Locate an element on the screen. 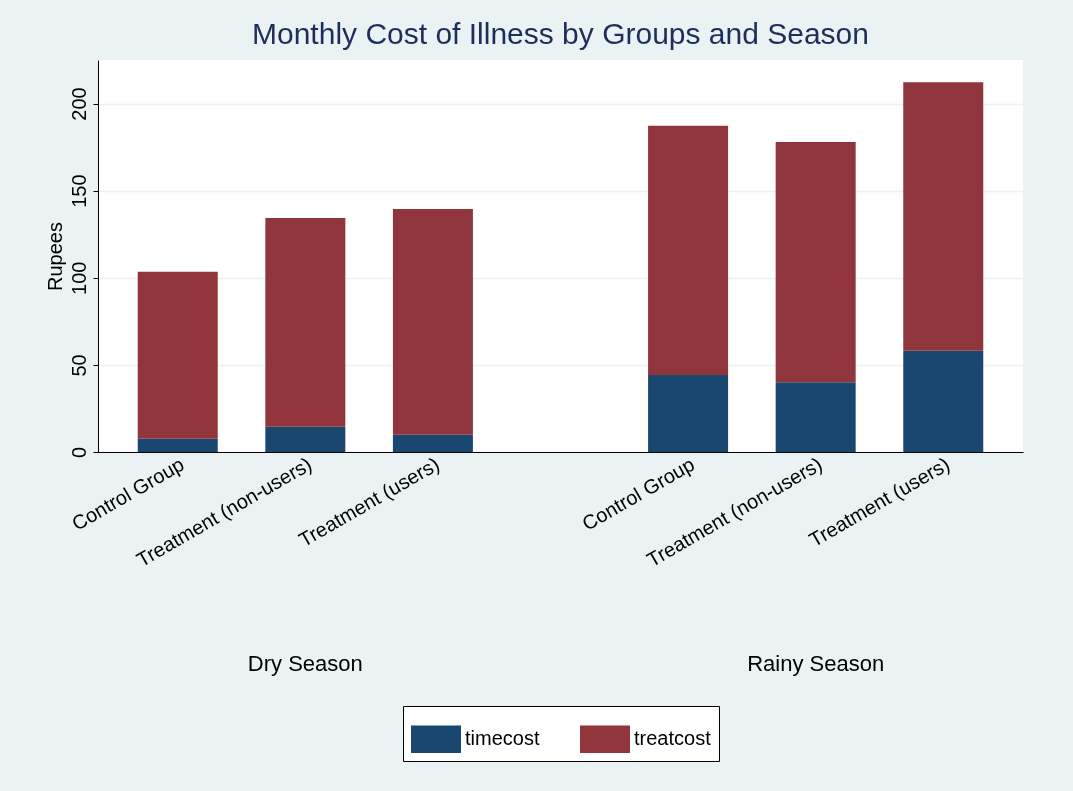 The width and height of the screenshot is (1073, 791). text: Rainy Season is located at coordinates (816, 663).